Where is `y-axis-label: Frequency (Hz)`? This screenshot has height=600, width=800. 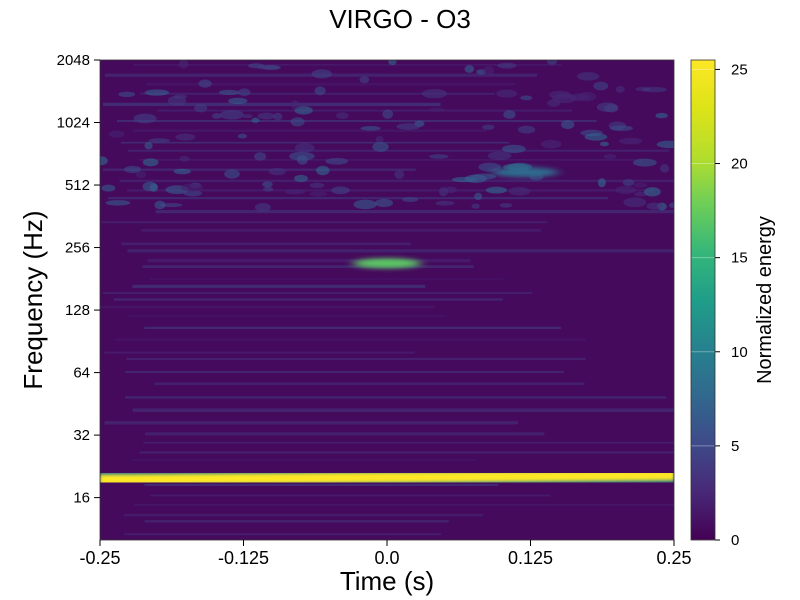
y-axis-label: Frequency (Hz) is located at coordinates (33, 299).